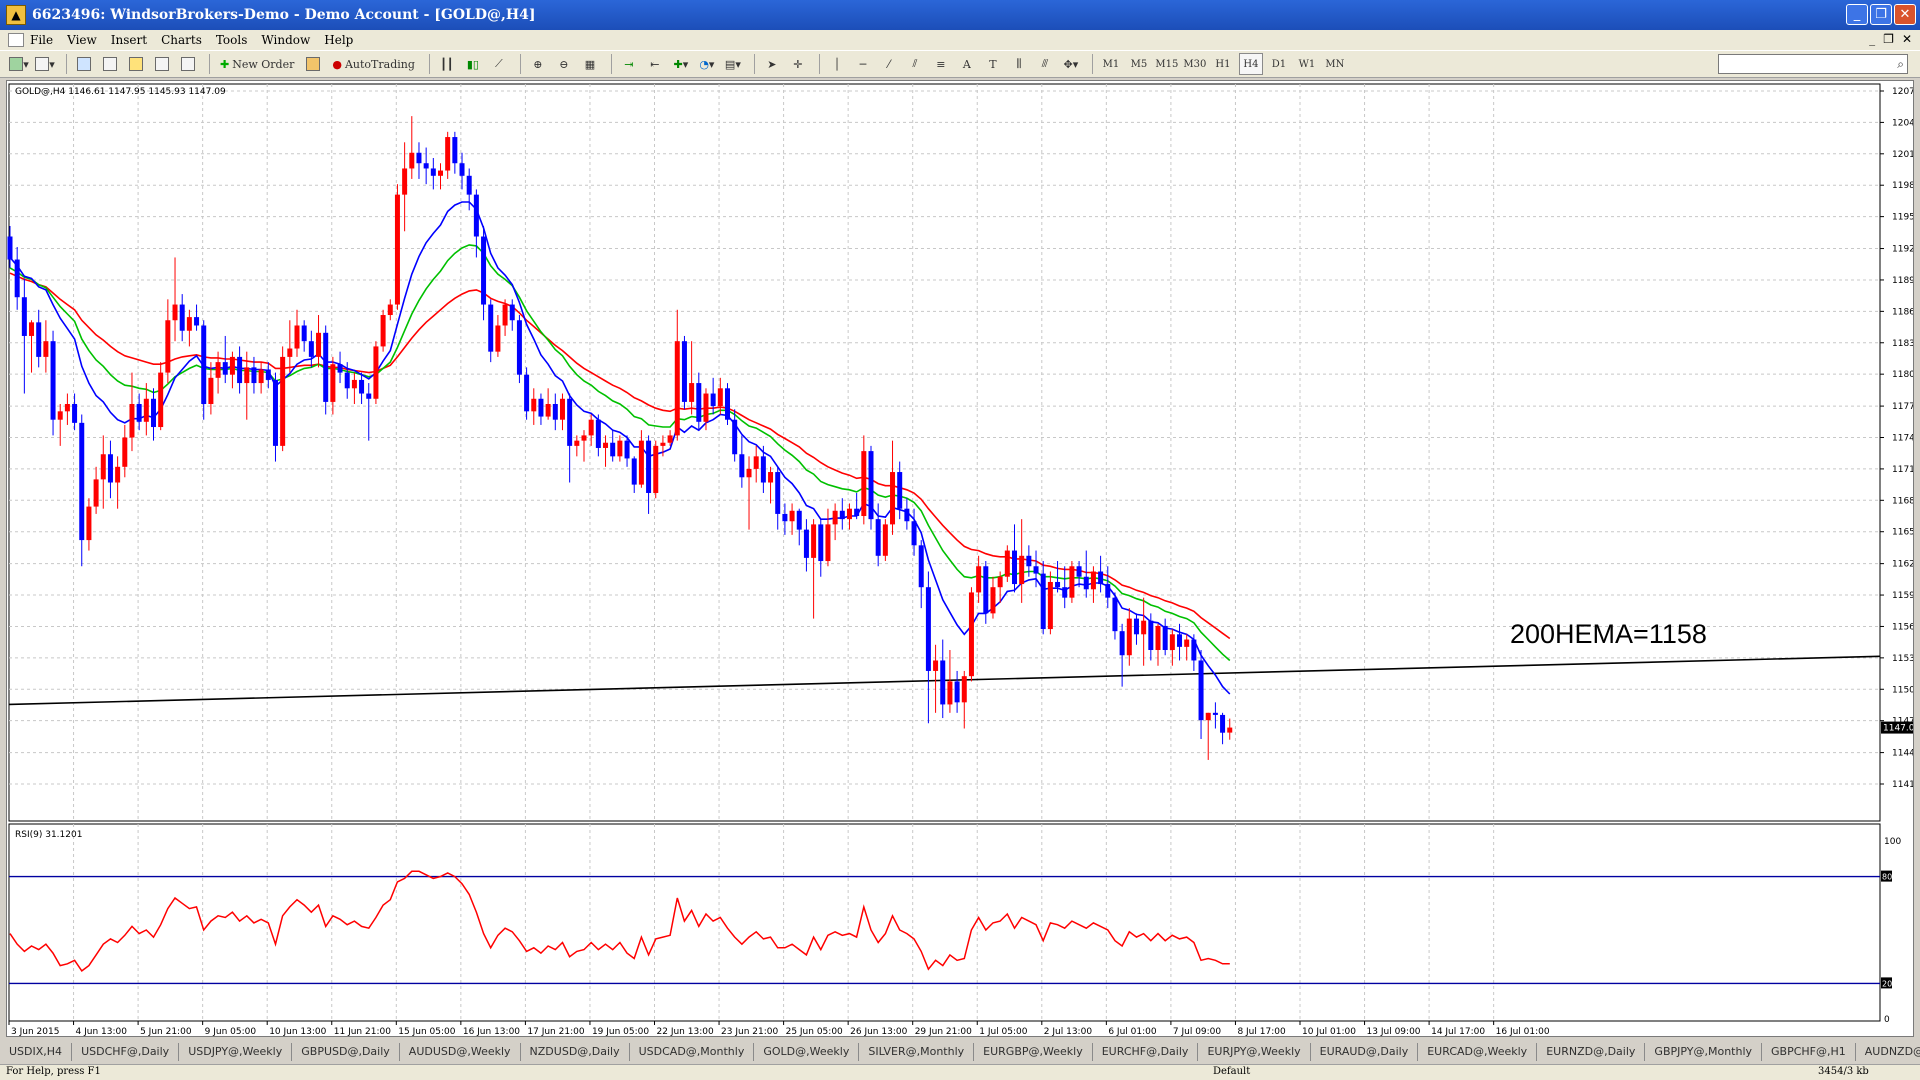 This screenshot has height=1080, width=1920. Describe the element at coordinates (373, 64) in the screenshot. I see `autotrading-button: ● AutoTrading` at that location.